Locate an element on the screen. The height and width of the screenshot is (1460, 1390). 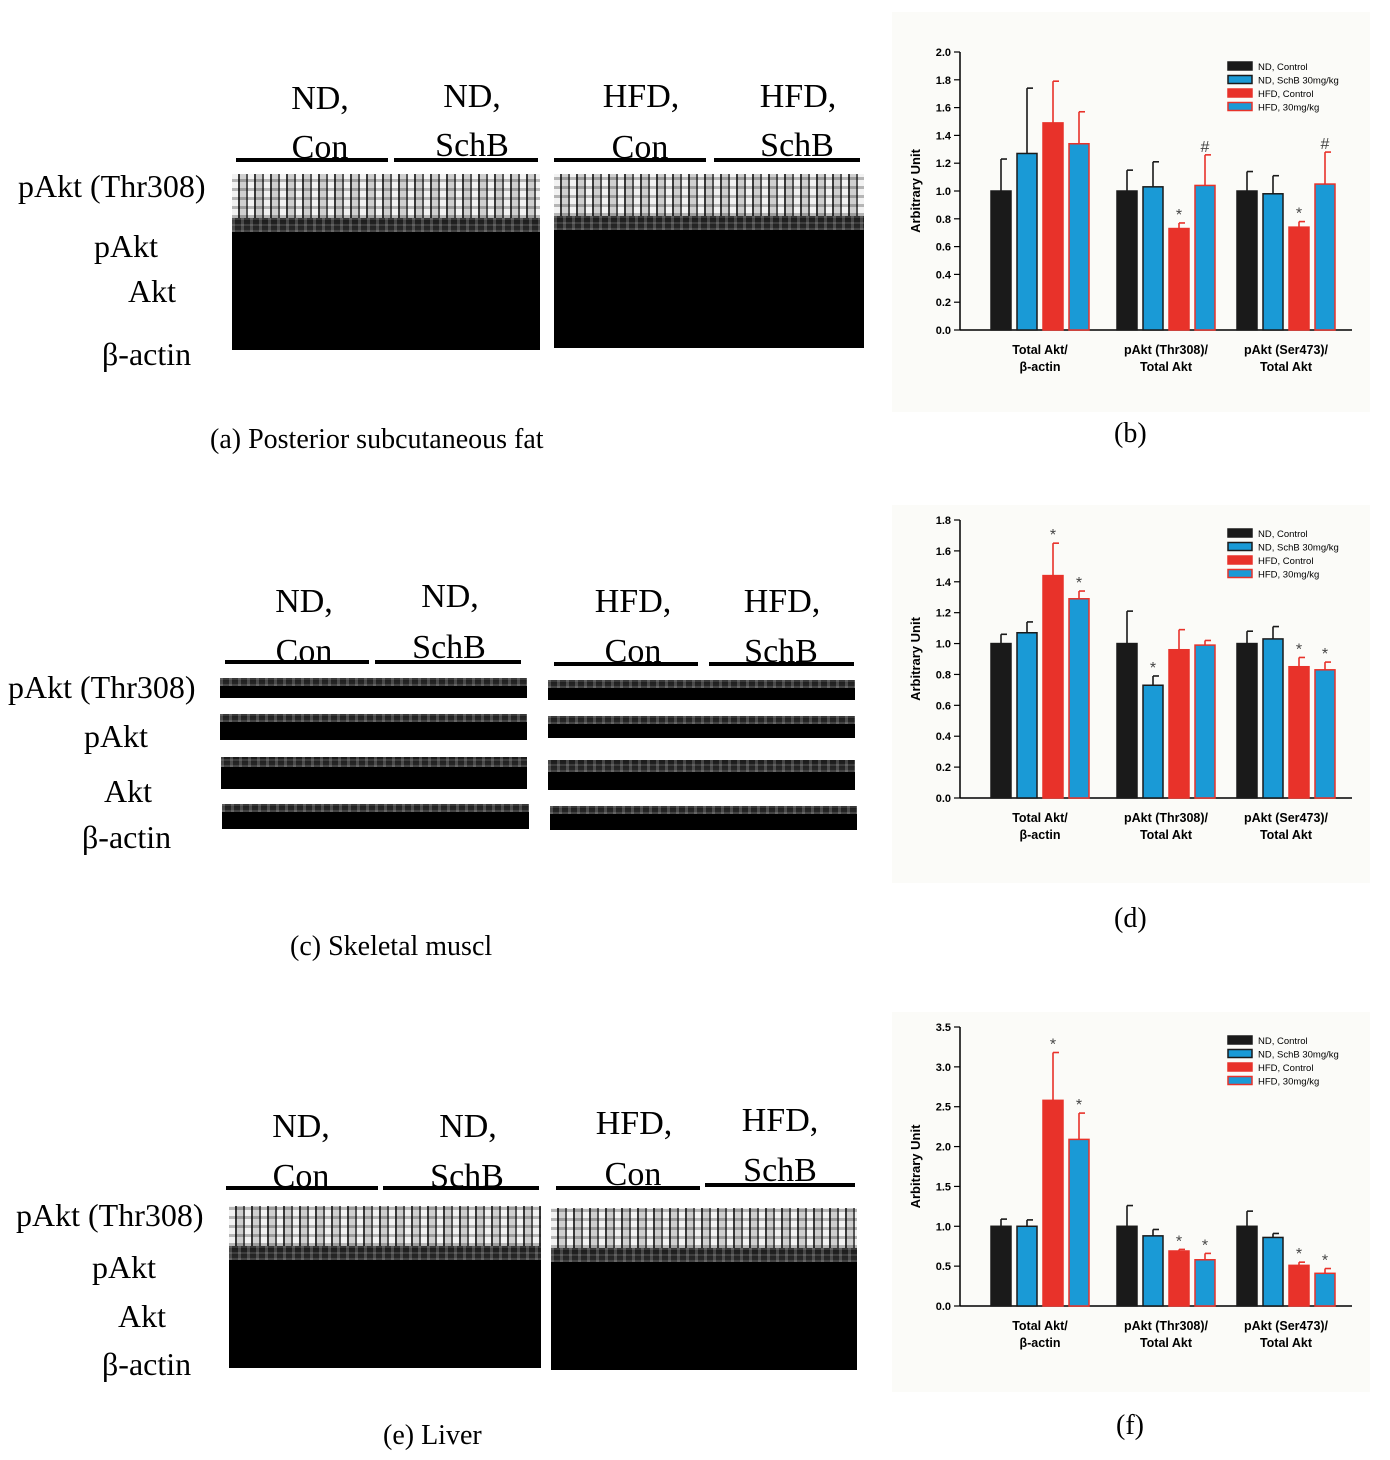
panel-caption: (e) Liver is located at coordinates (432, 1435).